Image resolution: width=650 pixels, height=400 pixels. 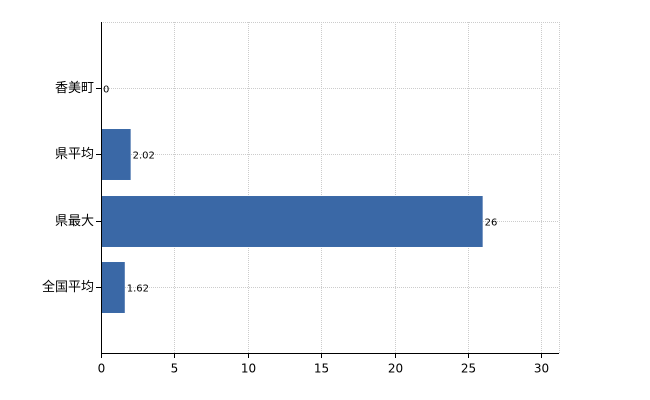 What do you see at coordinates (106, 90) in the screenshot?
I see `data-label: 0` at bounding box center [106, 90].